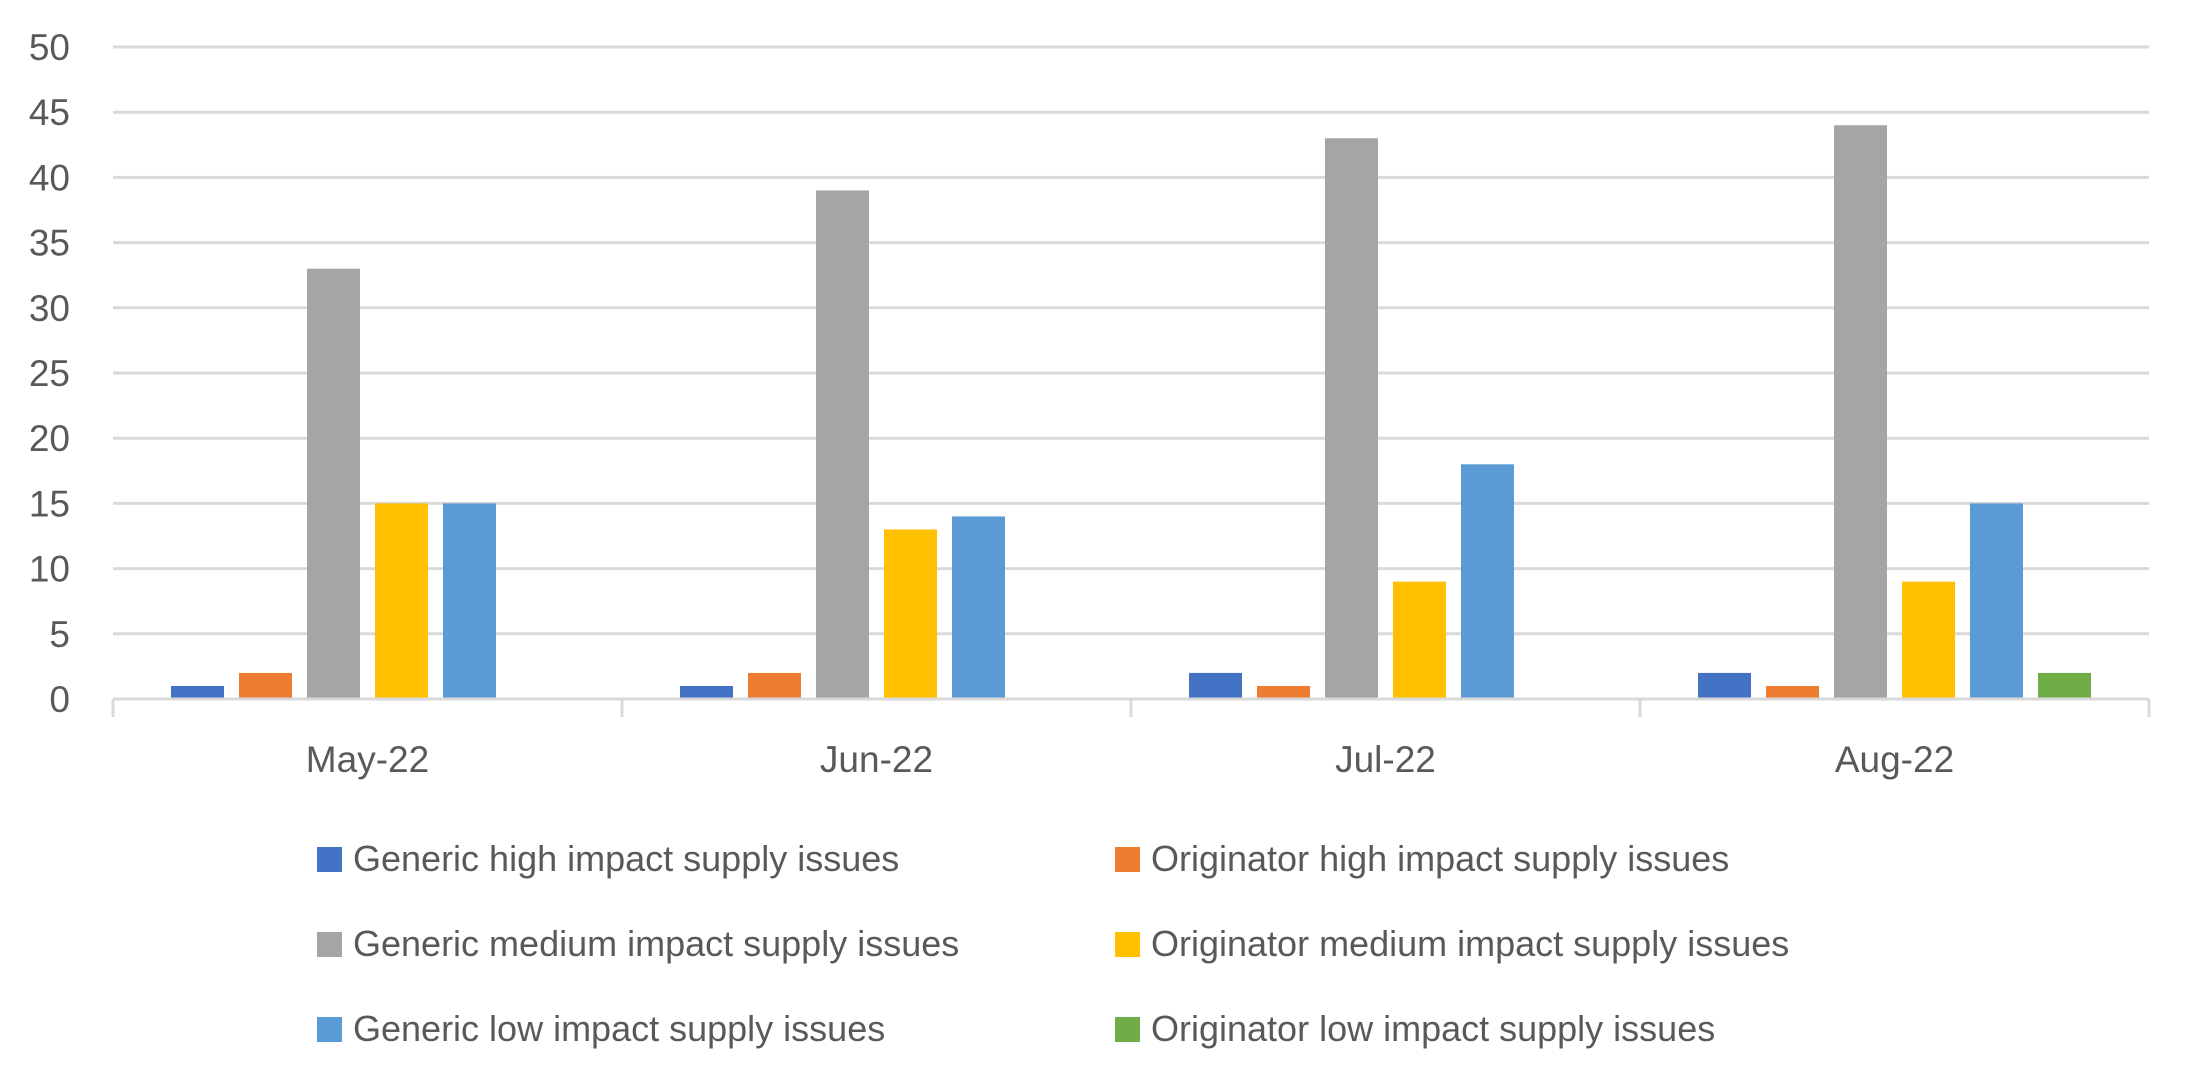 The image size is (2198, 1082). I want to click on y-tick-label: 20, so click(49, 438).